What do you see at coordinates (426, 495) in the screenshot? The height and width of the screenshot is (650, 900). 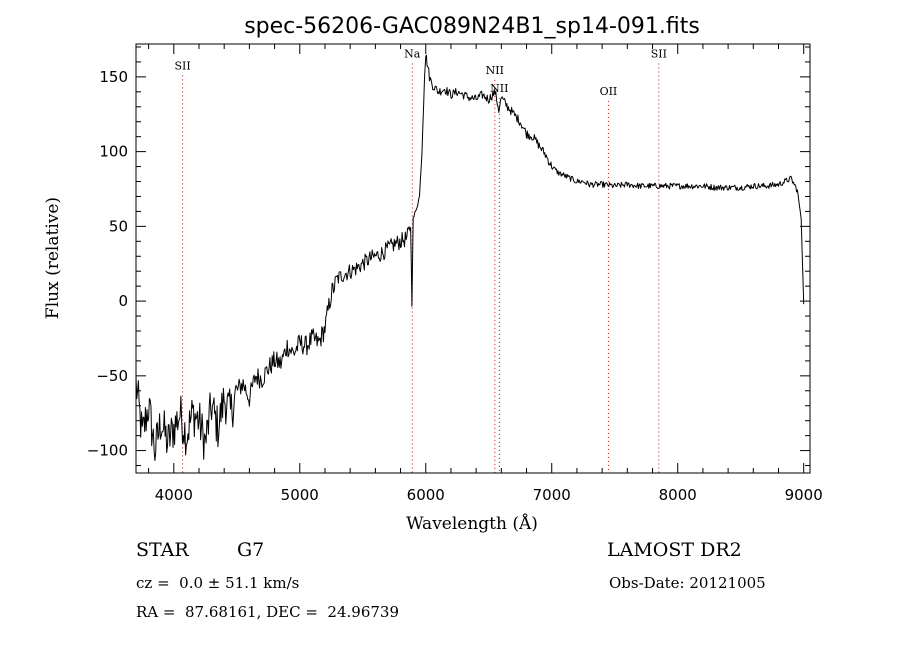 I see `x-tick-label-2: 6000` at bounding box center [426, 495].